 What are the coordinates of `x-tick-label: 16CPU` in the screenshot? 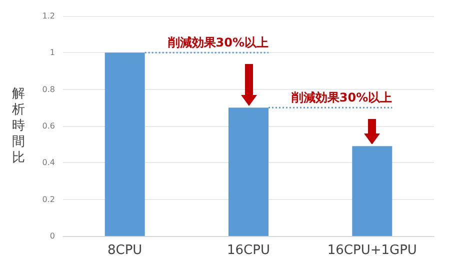 It's located at (248, 250).